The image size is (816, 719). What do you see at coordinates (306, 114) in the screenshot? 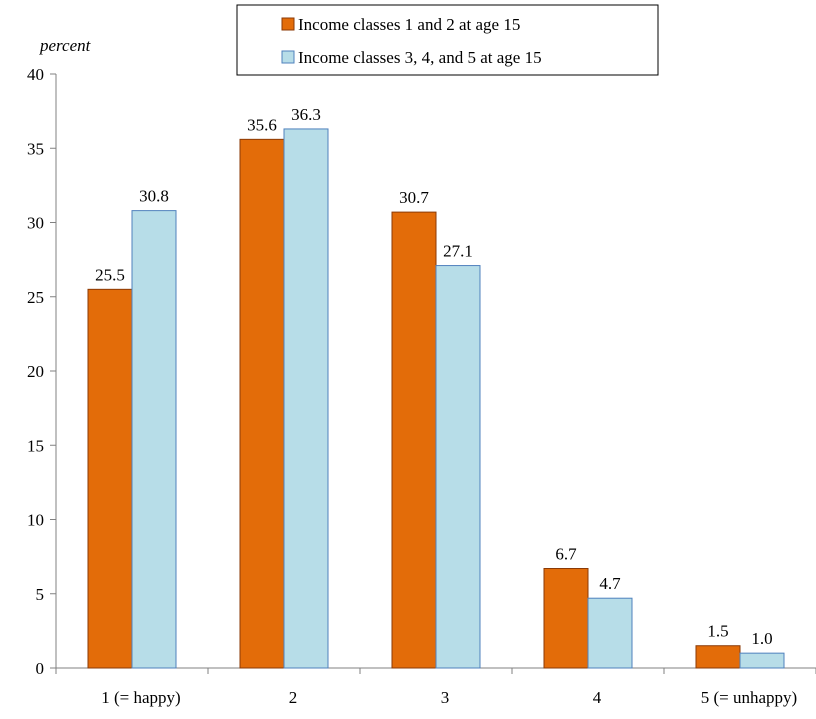
I see `data-label: 36.3` at bounding box center [306, 114].